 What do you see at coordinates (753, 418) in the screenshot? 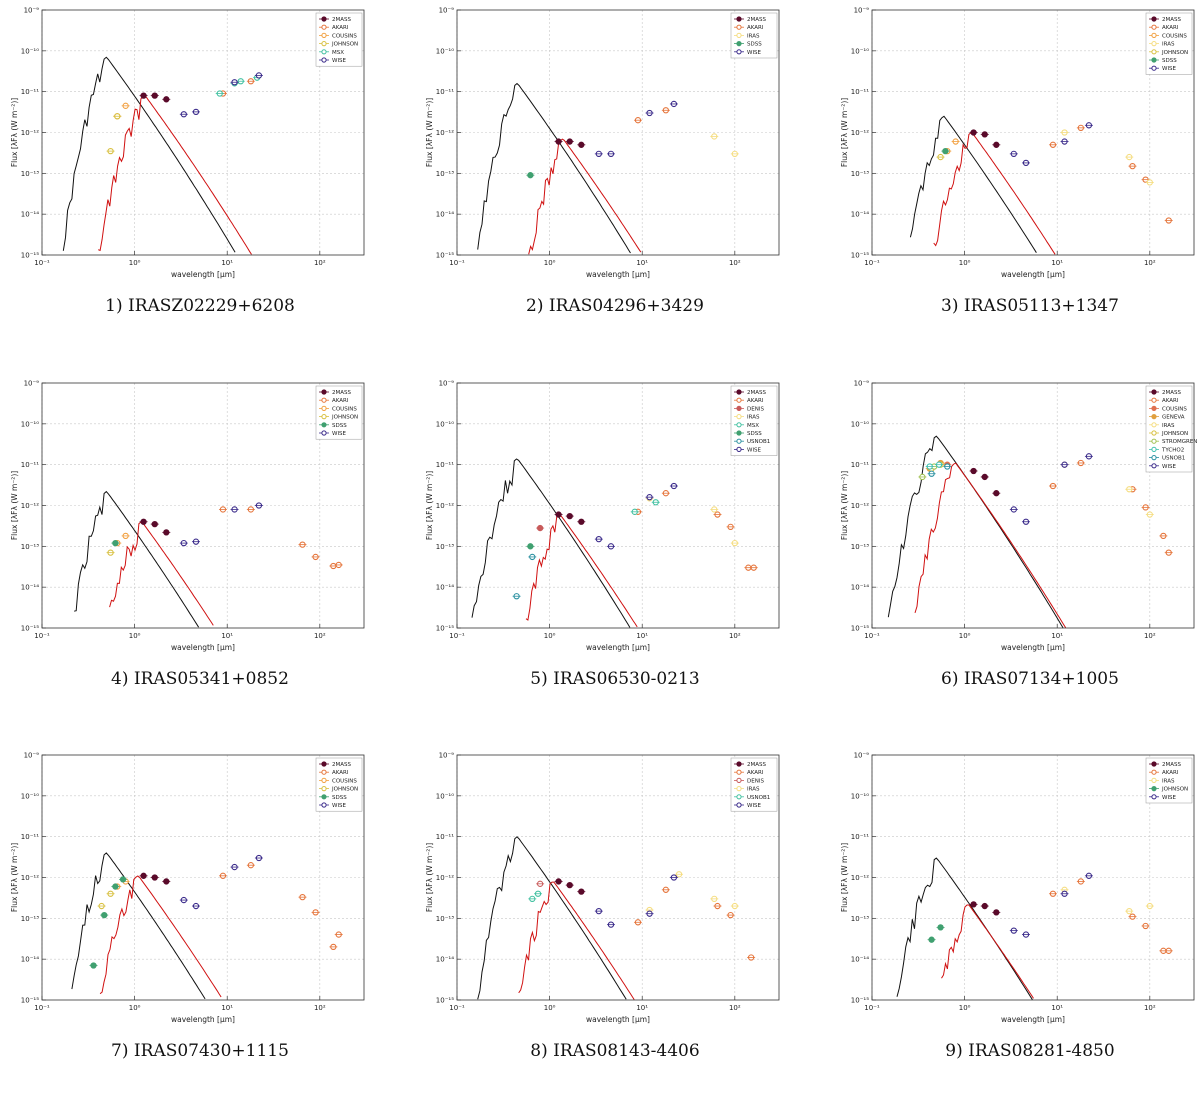
I see `legend-label: IRAS` at bounding box center [753, 418].